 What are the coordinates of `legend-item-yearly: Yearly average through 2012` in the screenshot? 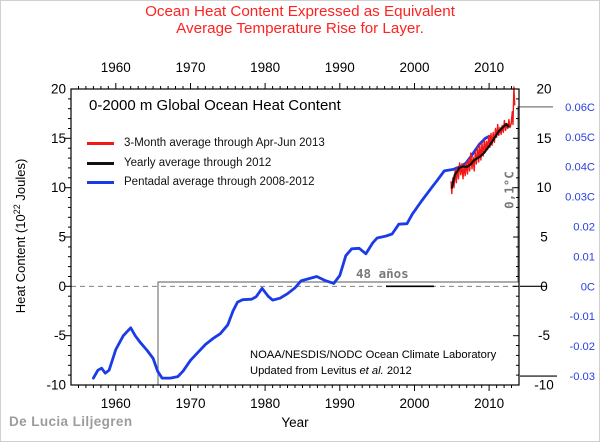 It's located at (179, 163).